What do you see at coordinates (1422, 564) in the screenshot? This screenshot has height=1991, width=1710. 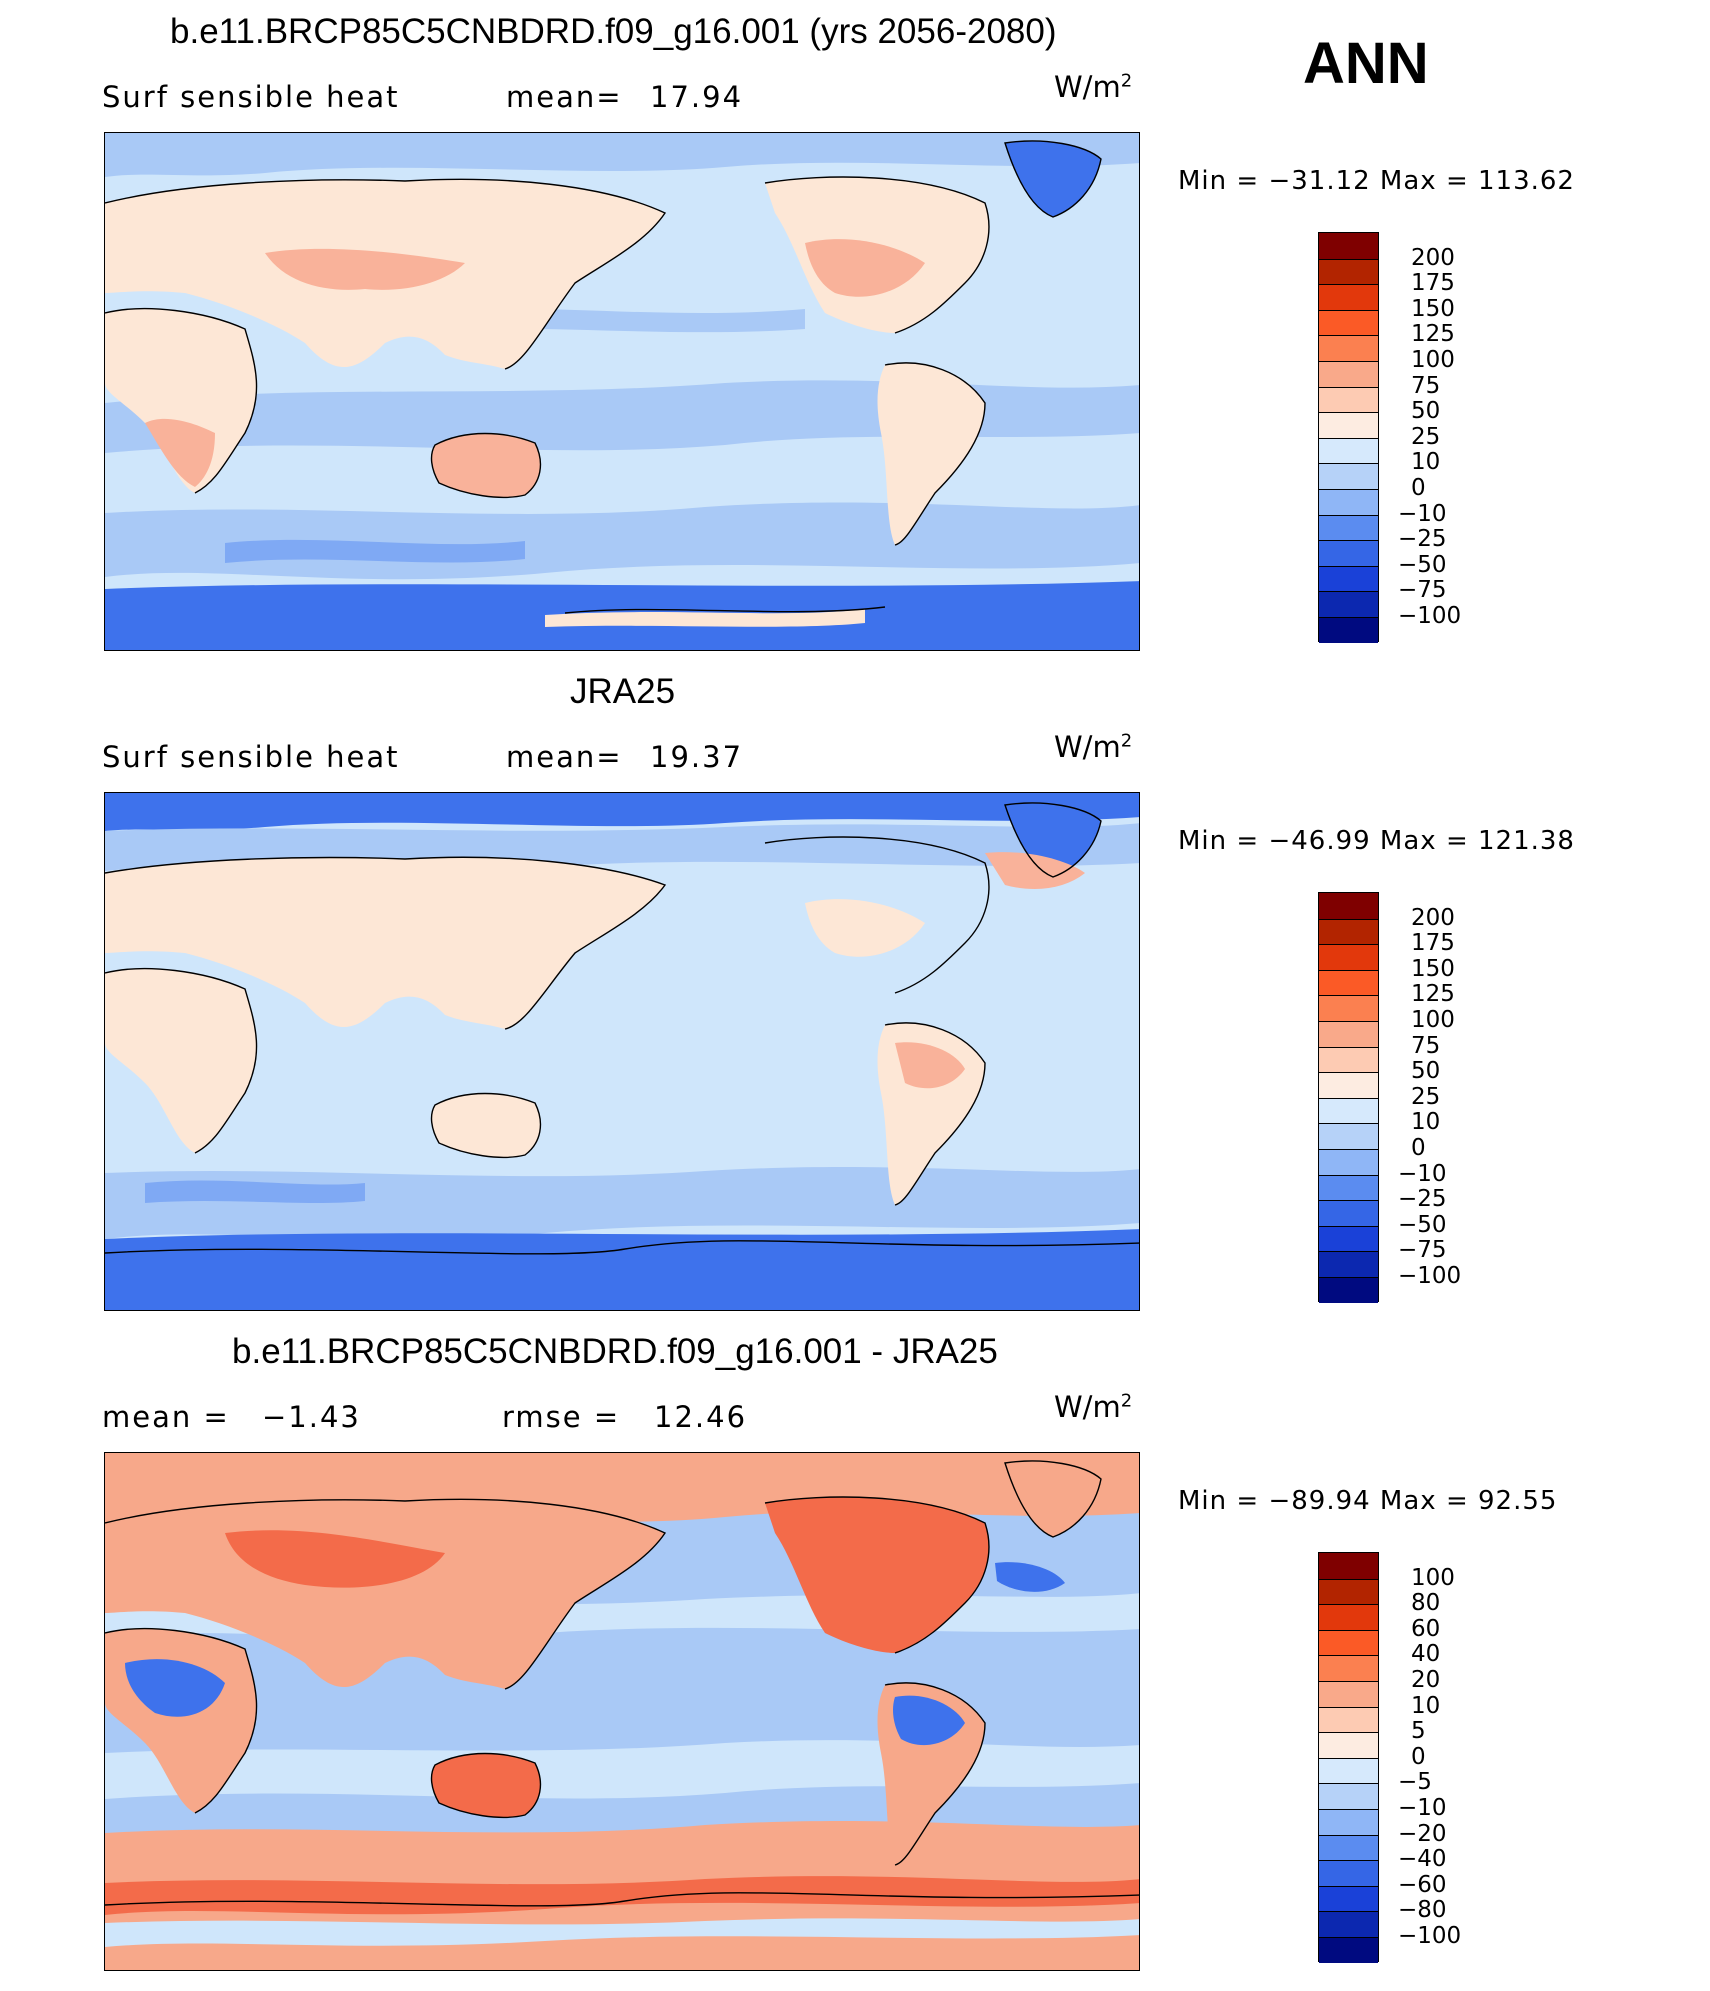 I see `colorbar-tick-label: −50` at bounding box center [1422, 564].